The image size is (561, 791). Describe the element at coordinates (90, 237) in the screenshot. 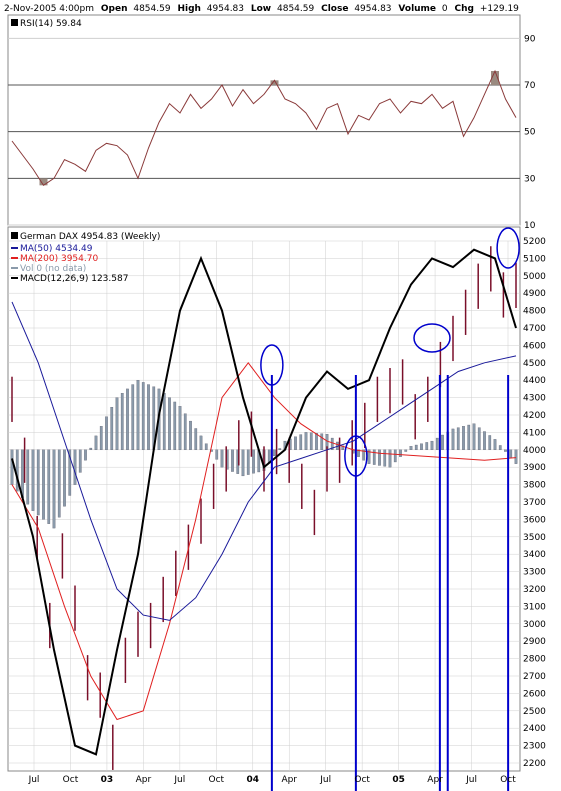

I see `price-legend-title: German DAX 4954.83 (Weekly)` at that location.